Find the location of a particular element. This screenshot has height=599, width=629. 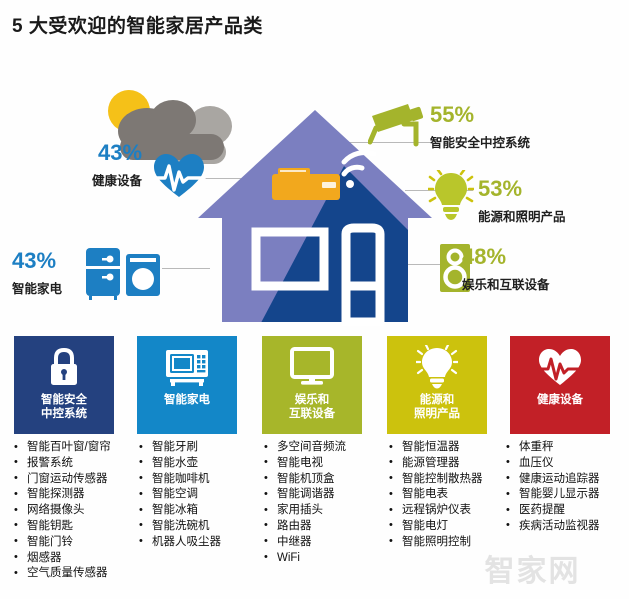

connector-line-appliance is located at coordinates (186, 268).